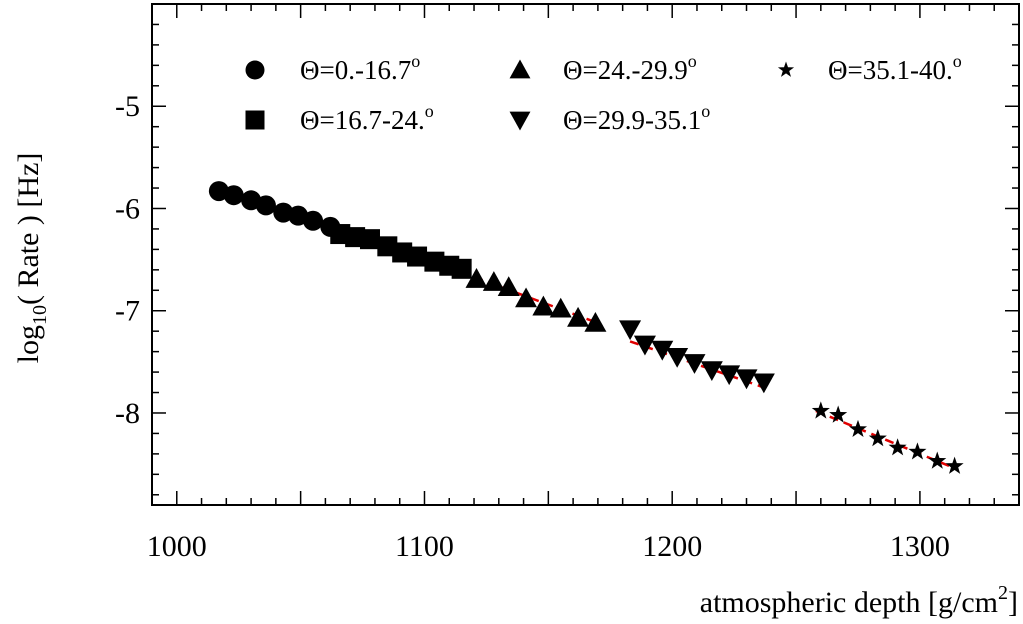  Describe the element at coordinates (127, 106) in the screenshot. I see `y-tick-label: -5` at that location.